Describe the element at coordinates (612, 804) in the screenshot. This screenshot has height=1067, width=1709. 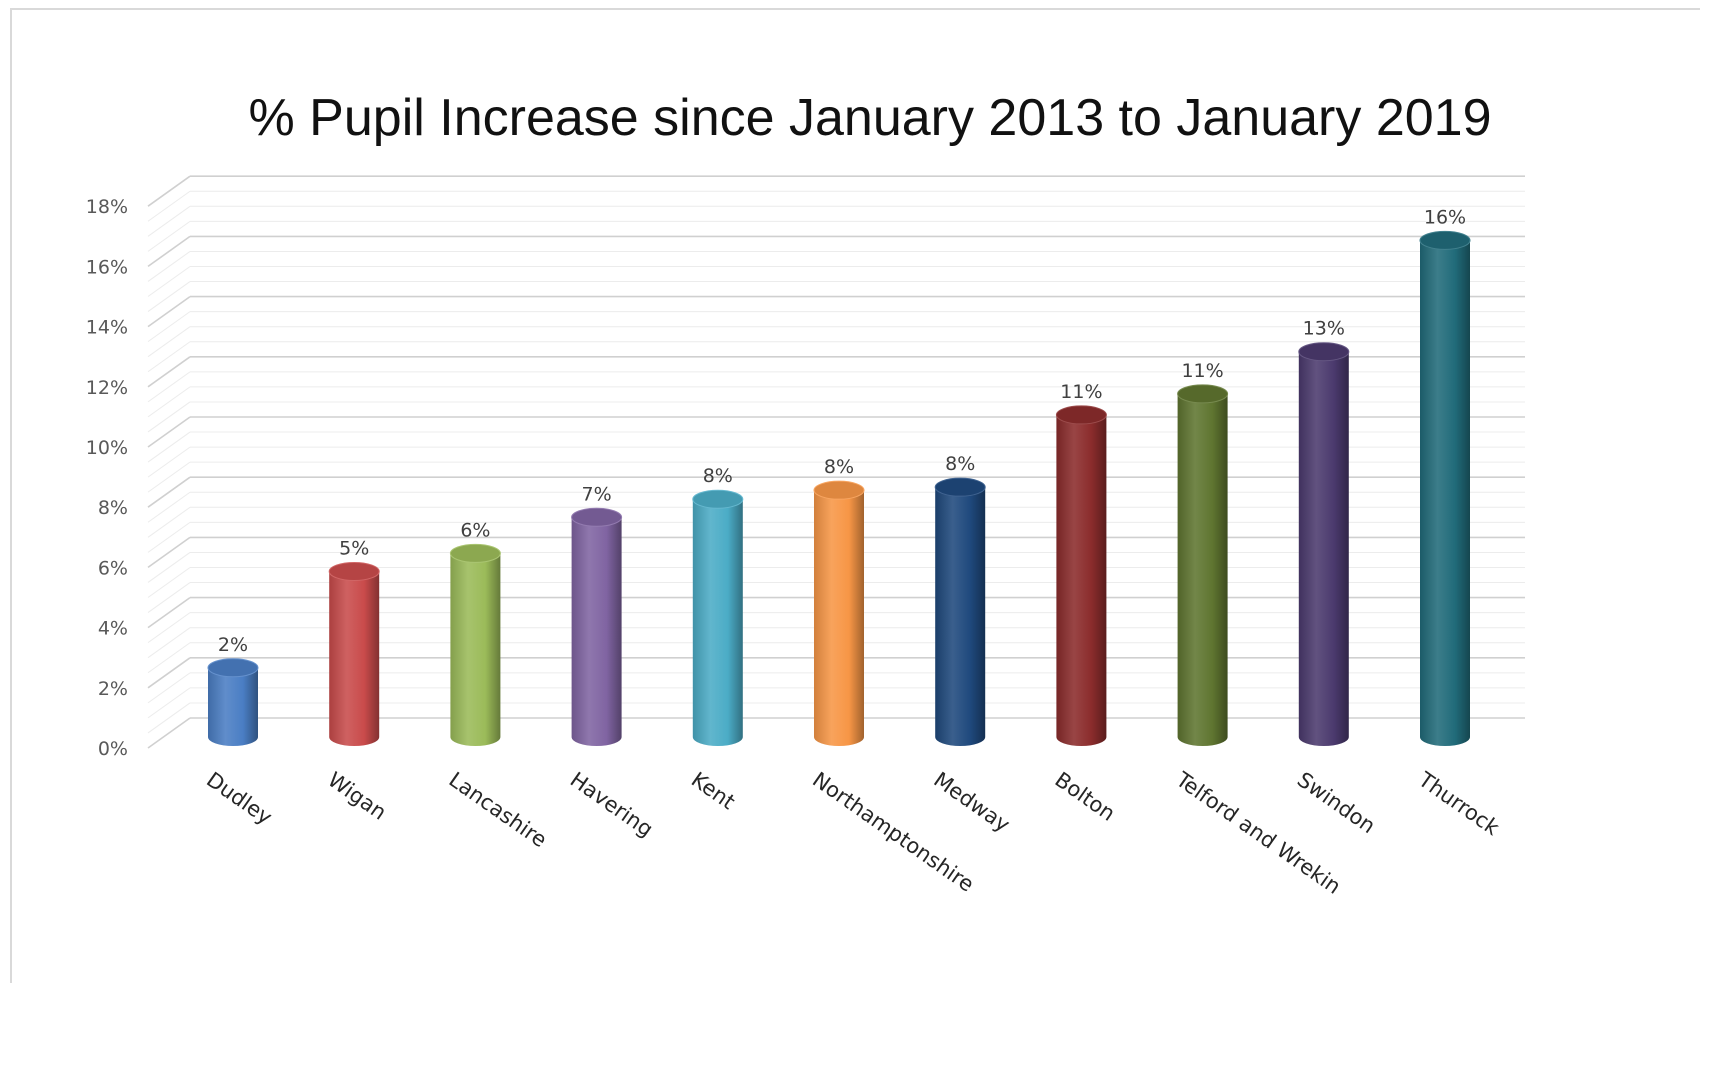
I see `x-category-label: Havering` at that location.